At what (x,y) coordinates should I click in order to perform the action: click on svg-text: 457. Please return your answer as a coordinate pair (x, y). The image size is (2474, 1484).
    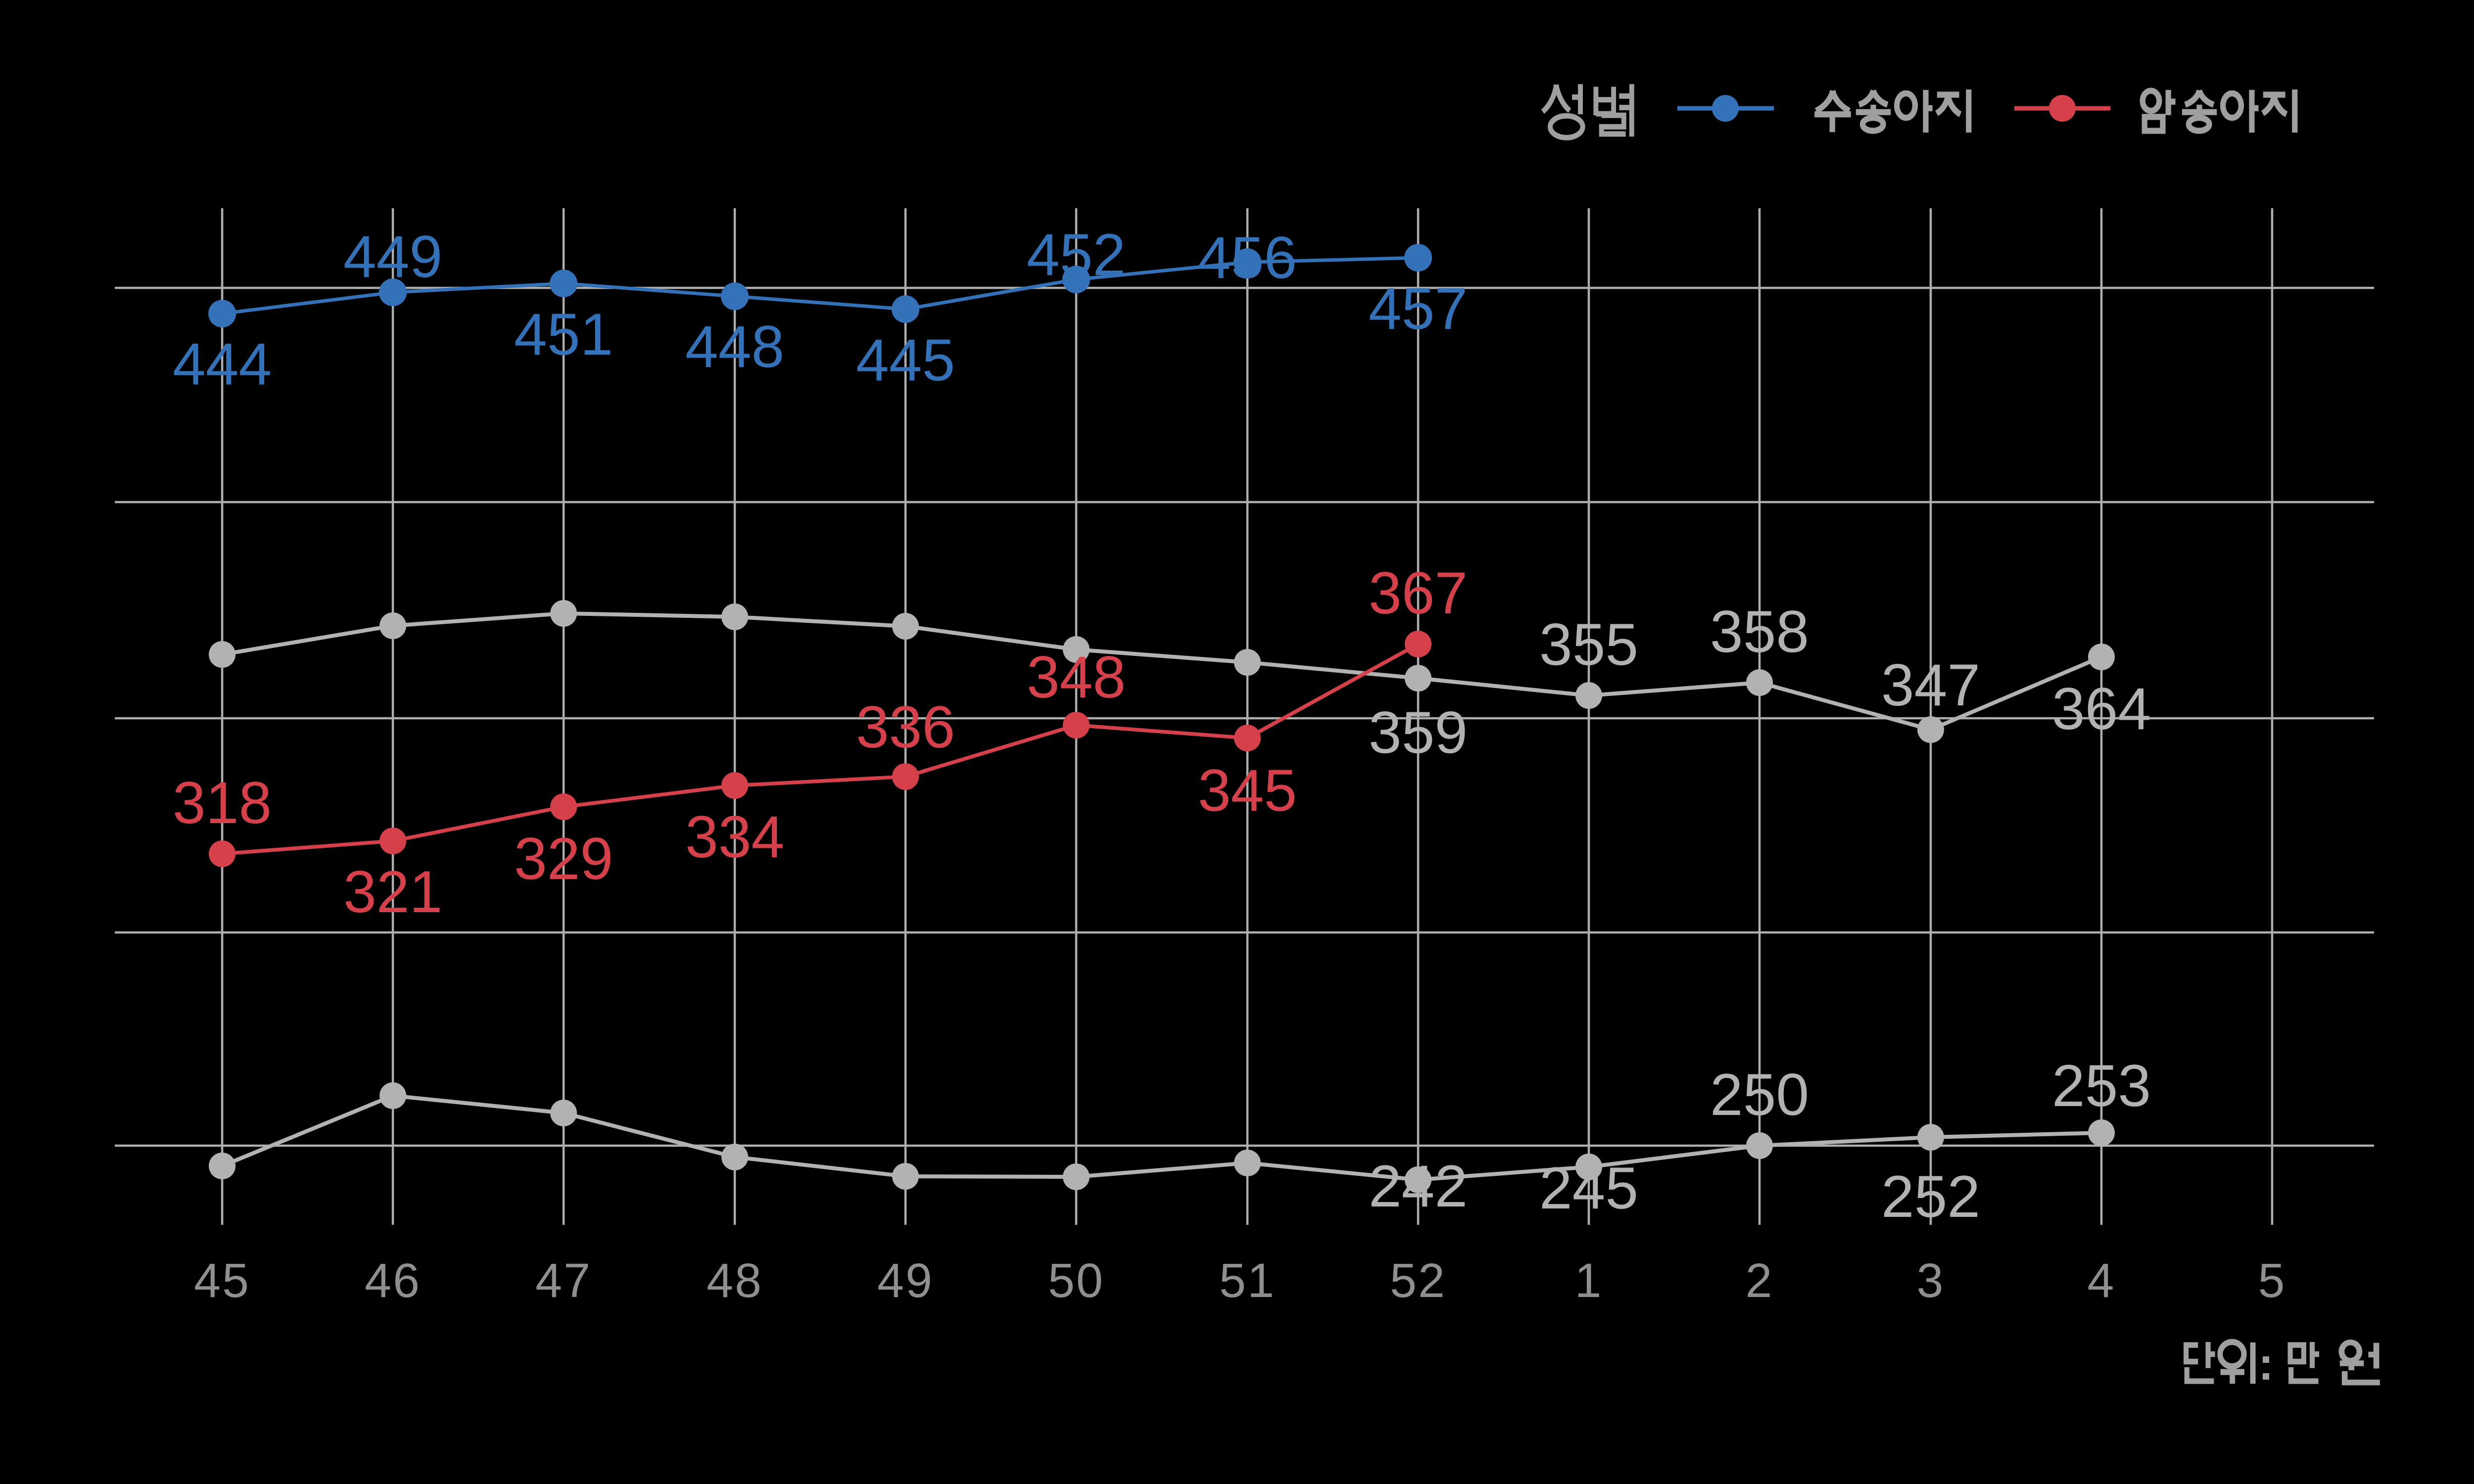
    Looking at the image, I should click on (1418, 309).